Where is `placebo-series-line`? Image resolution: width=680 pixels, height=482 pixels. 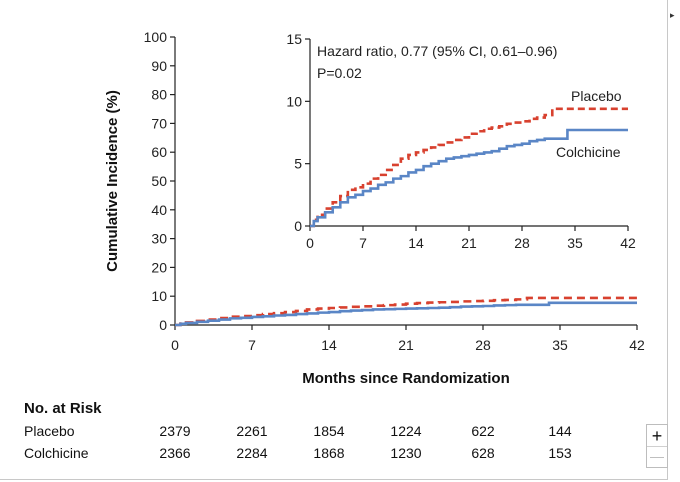
placebo-series-line is located at coordinates (406, 311).